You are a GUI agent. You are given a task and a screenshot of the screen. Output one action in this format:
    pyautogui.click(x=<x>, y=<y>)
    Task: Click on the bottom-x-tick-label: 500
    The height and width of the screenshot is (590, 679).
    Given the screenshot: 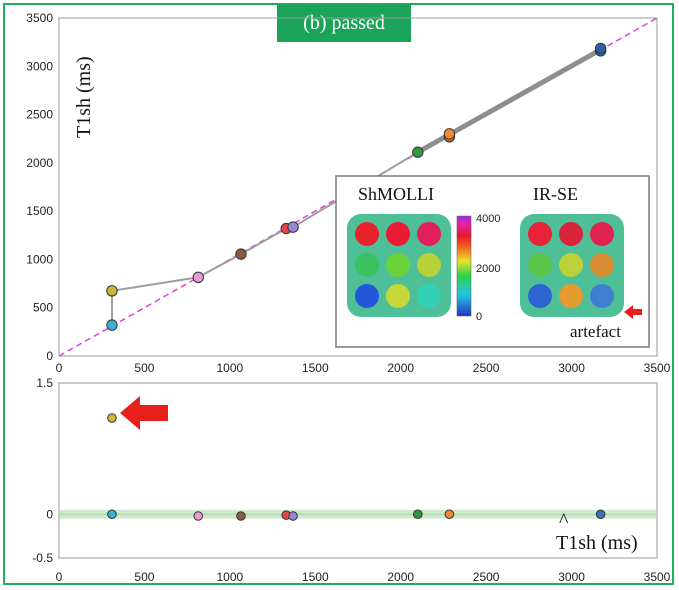 What is the action you would take?
    pyautogui.click(x=144, y=577)
    